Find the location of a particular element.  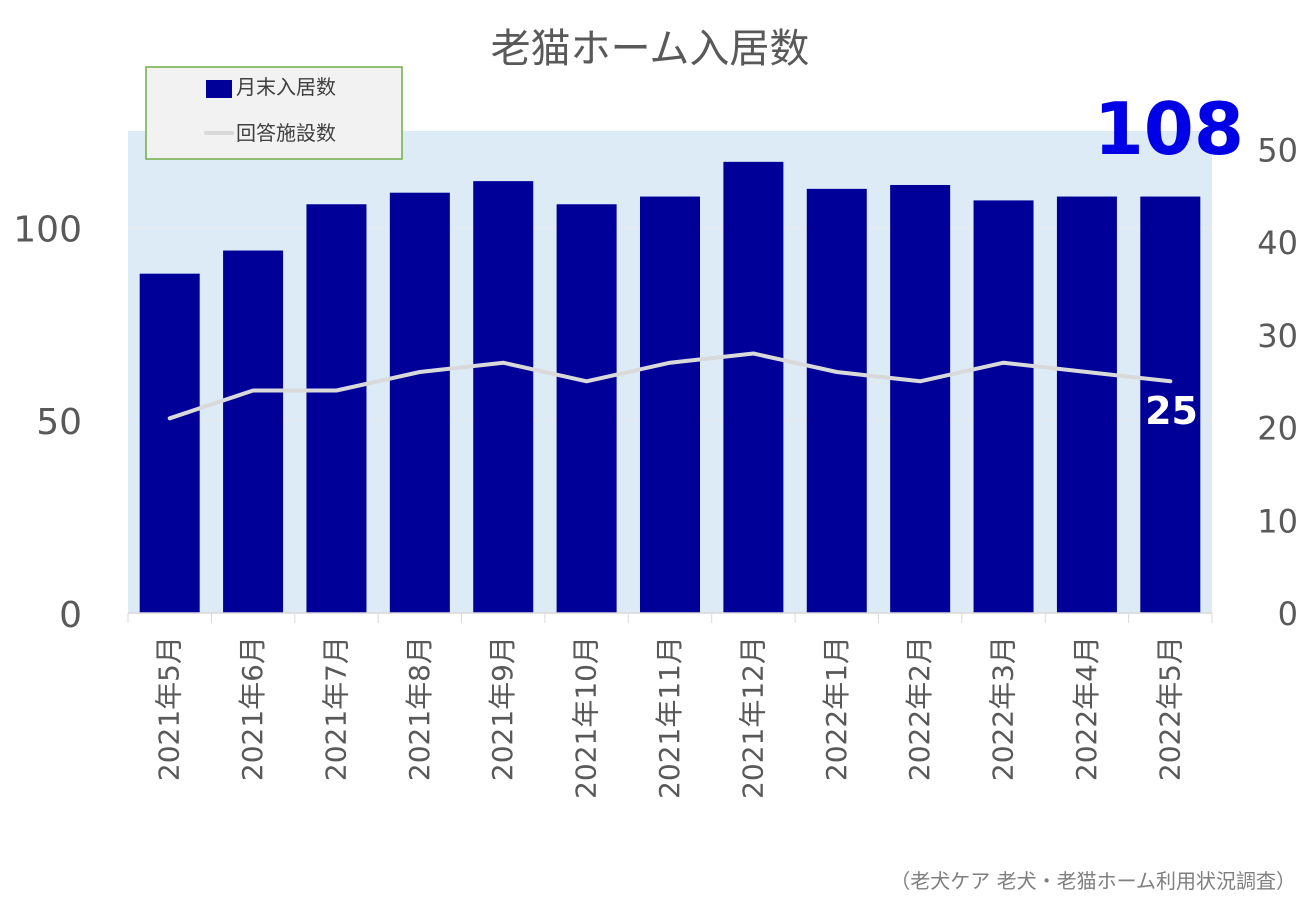

y-right-tick-label: 0 is located at coordinates (1288, 614).